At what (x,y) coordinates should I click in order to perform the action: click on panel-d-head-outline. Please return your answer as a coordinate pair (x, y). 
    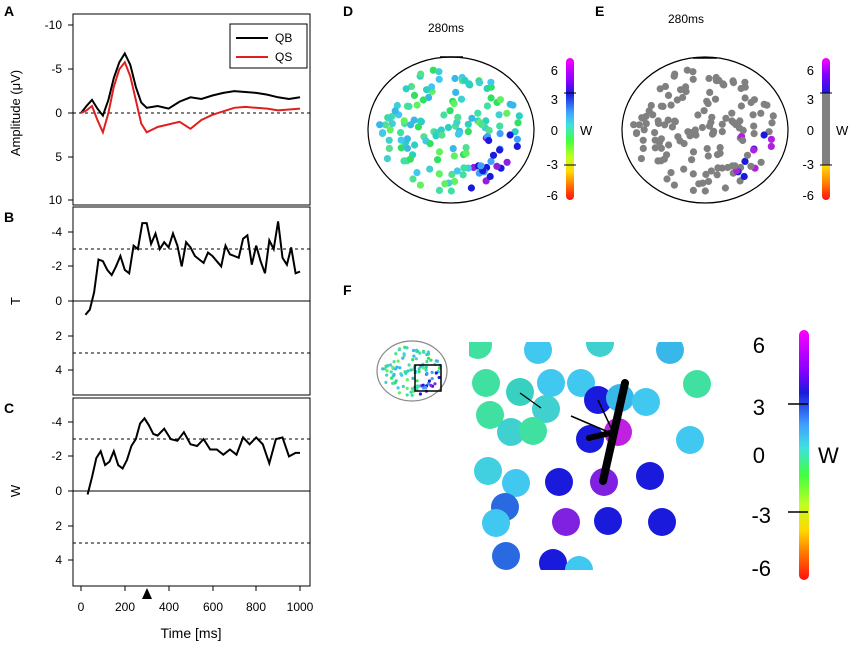
    Looking at the image, I should click on (451, 130).